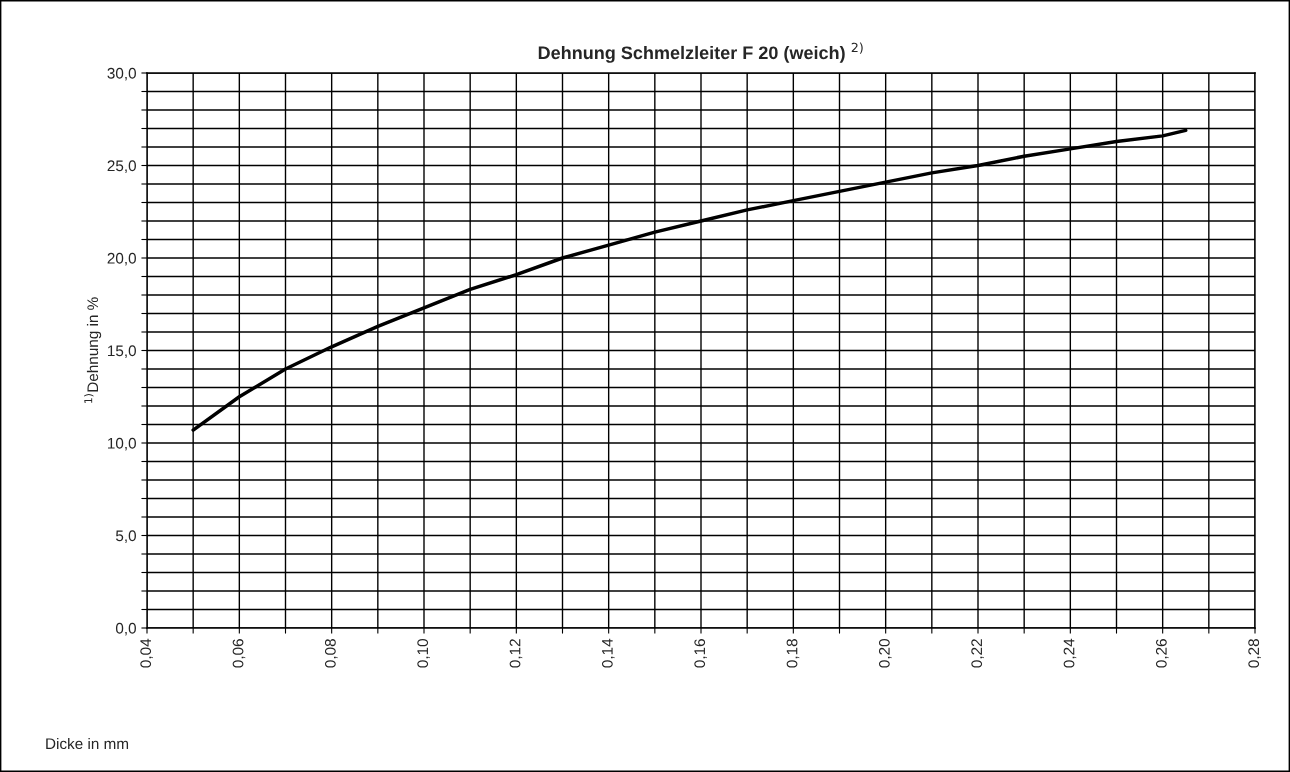  I want to click on y-tick-label: 25,0, so click(121, 166).